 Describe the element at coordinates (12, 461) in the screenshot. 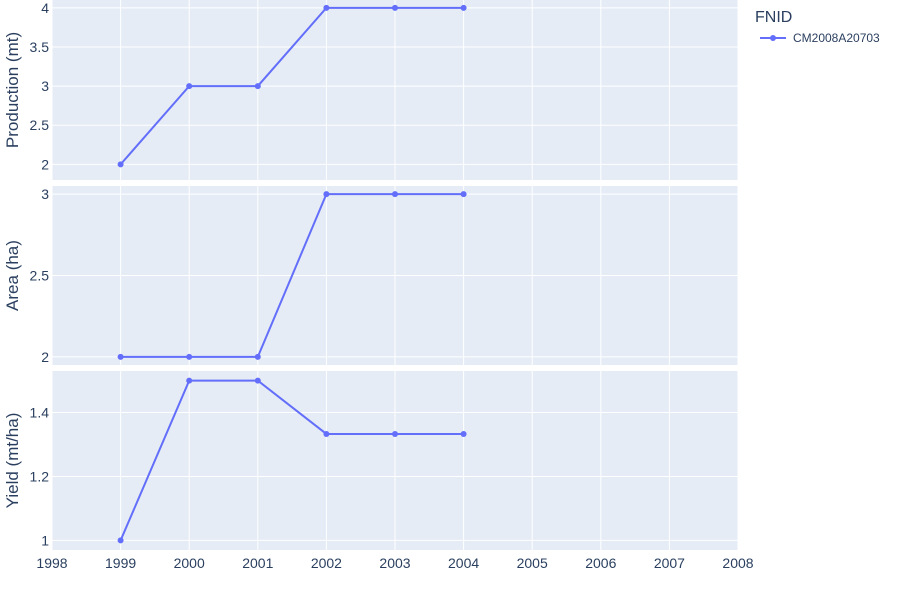

I see `y-axis-title: Yield (mt/ha)` at that location.